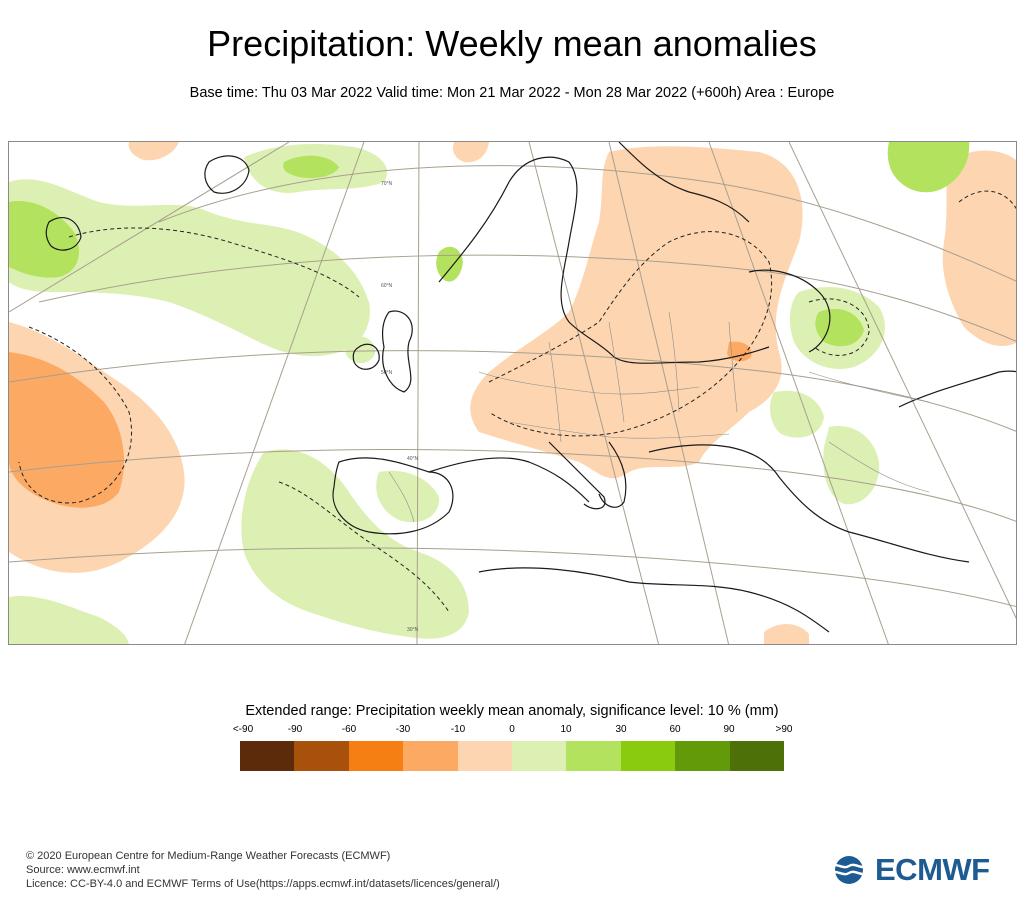 The image size is (1024, 922). What do you see at coordinates (403, 729) in the screenshot?
I see `legend-tick: -30` at bounding box center [403, 729].